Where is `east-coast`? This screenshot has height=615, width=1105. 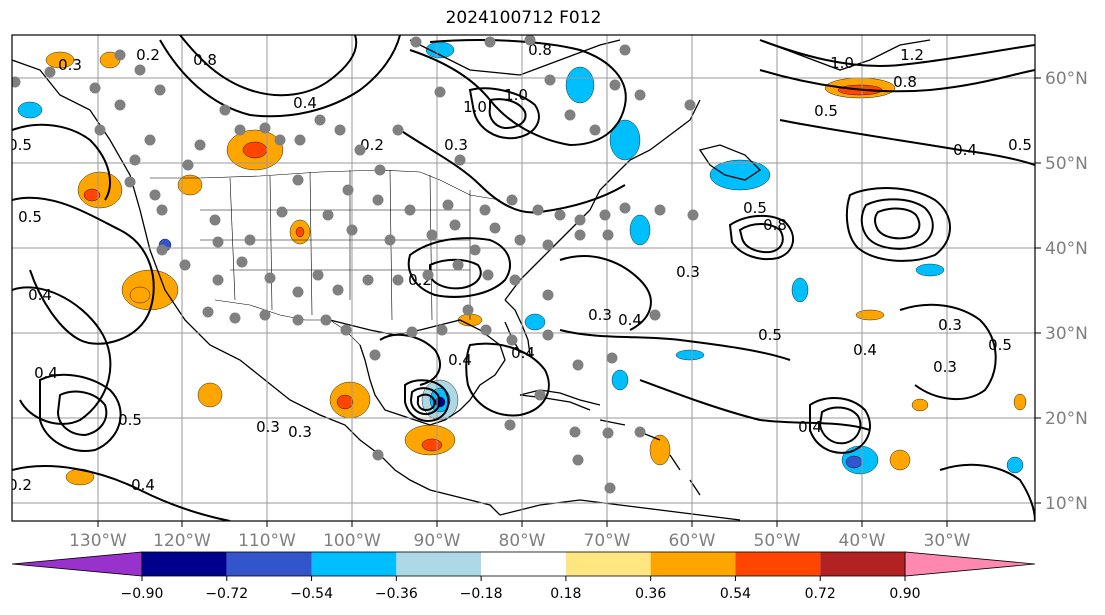 east-coast is located at coordinates (602, 200).